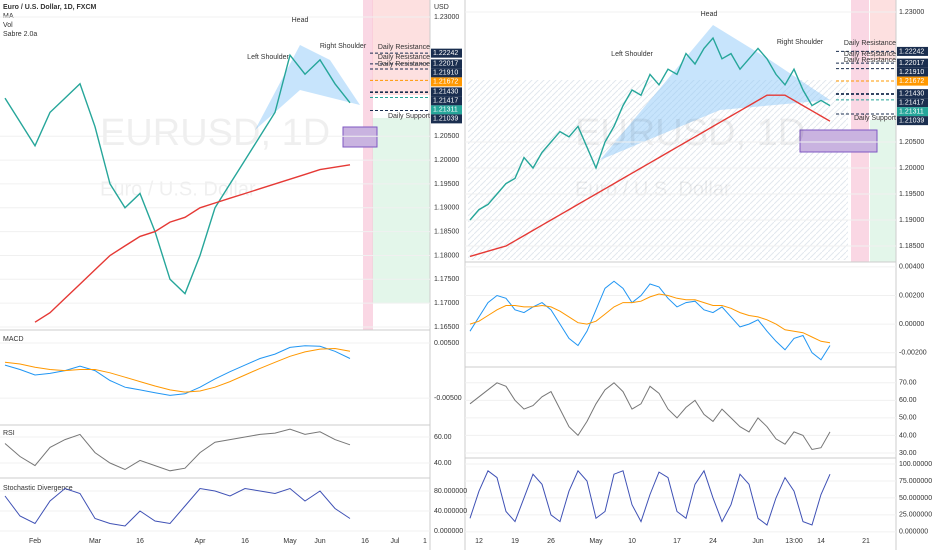 The height and width of the screenshot is (550, 932). I want to click on indicator-name: MA, so click(8, 16).